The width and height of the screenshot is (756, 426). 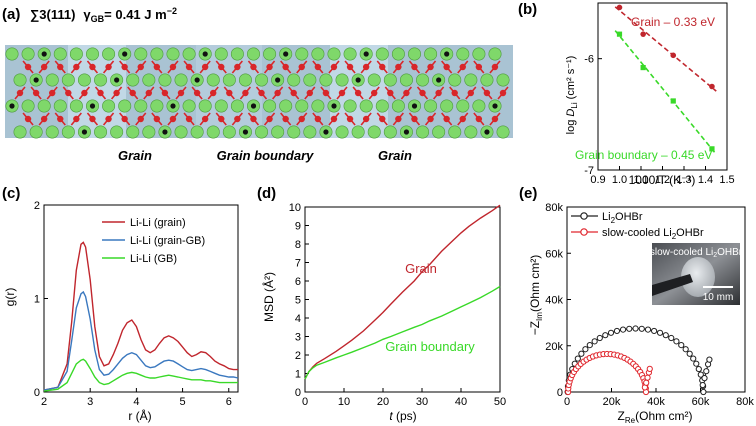 I want to click on b-xtick-label: 1.0, so click(x=619, y=180).